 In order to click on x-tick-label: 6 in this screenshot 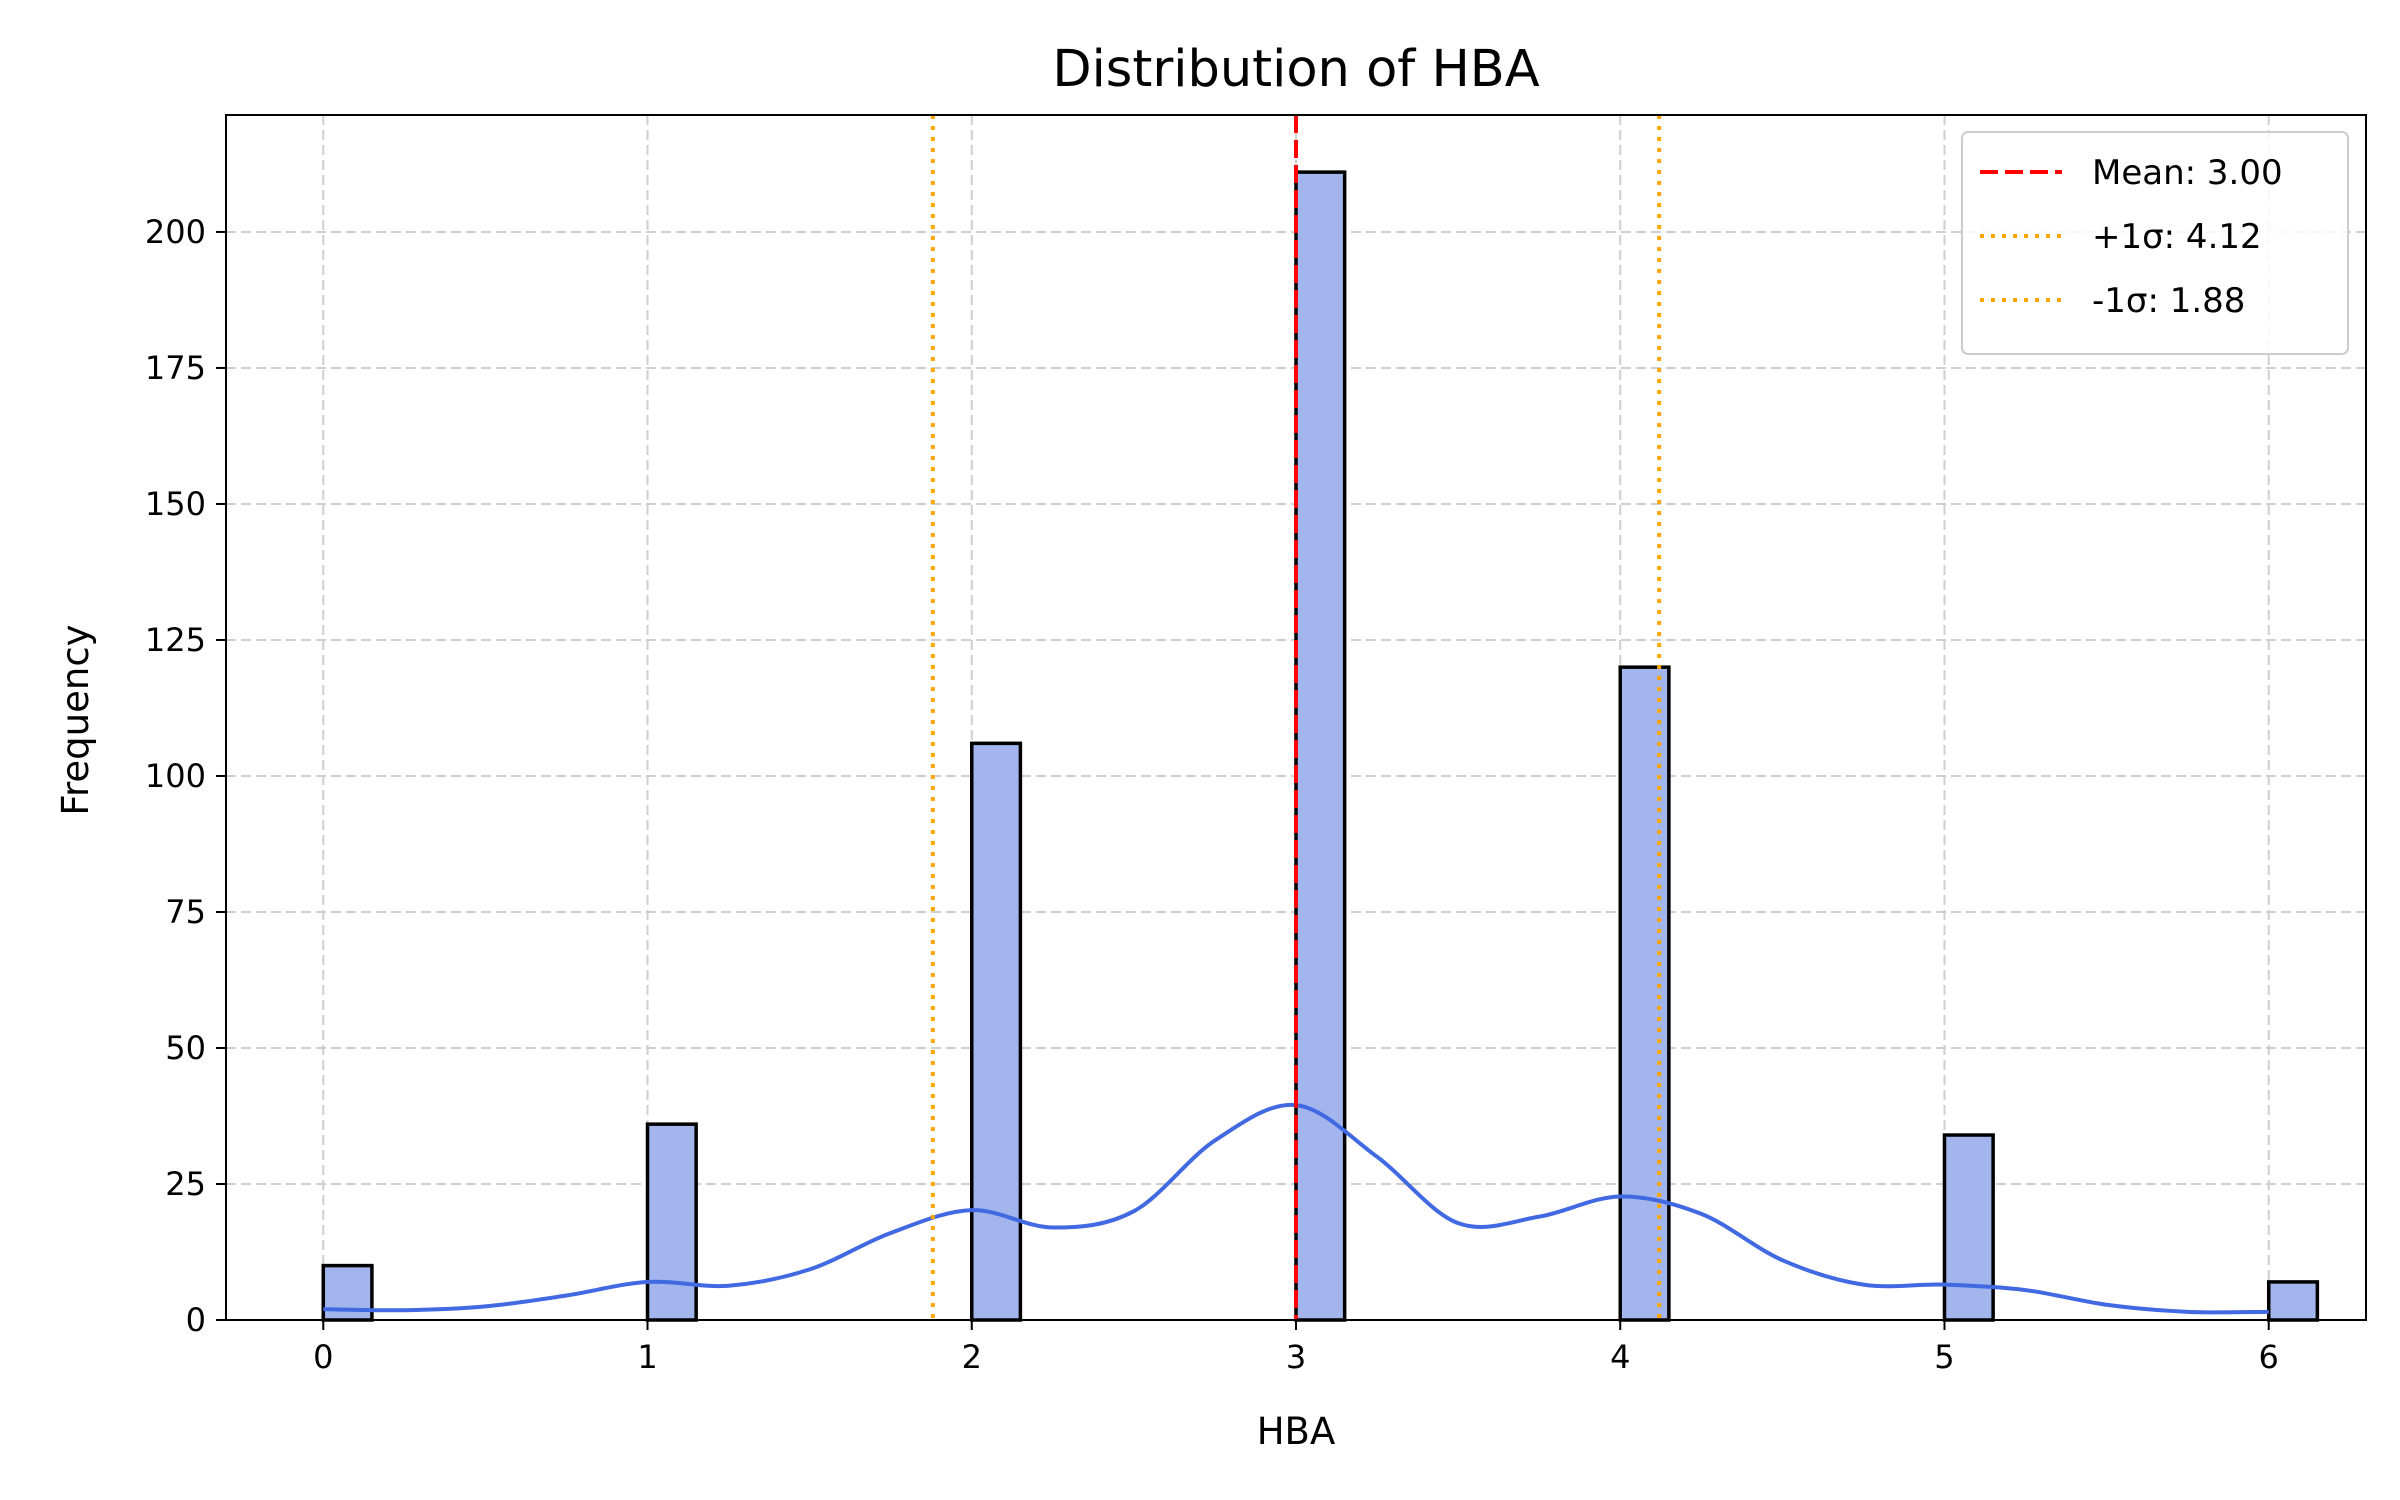, I will do `click(2269, 1357)`.